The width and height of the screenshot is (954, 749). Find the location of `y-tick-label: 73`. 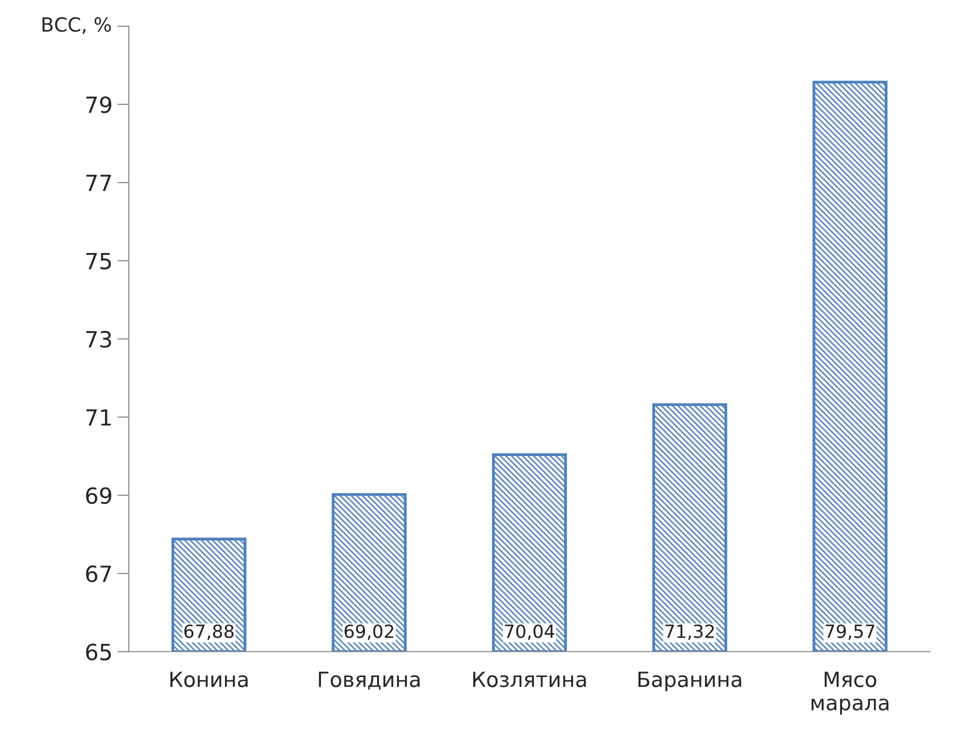

y-tick-label: 73 is located at coordinates (99, 339).